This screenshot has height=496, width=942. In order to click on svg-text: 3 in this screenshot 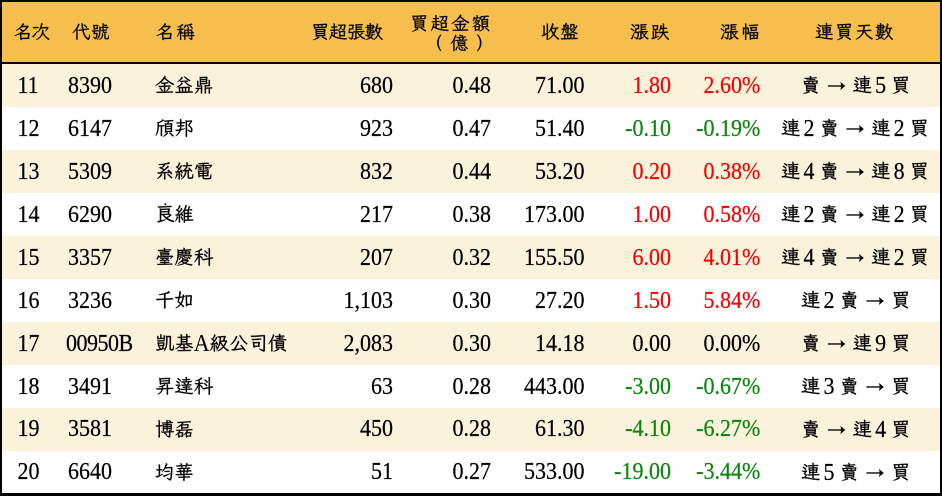, I will do `click(828, 385)`.